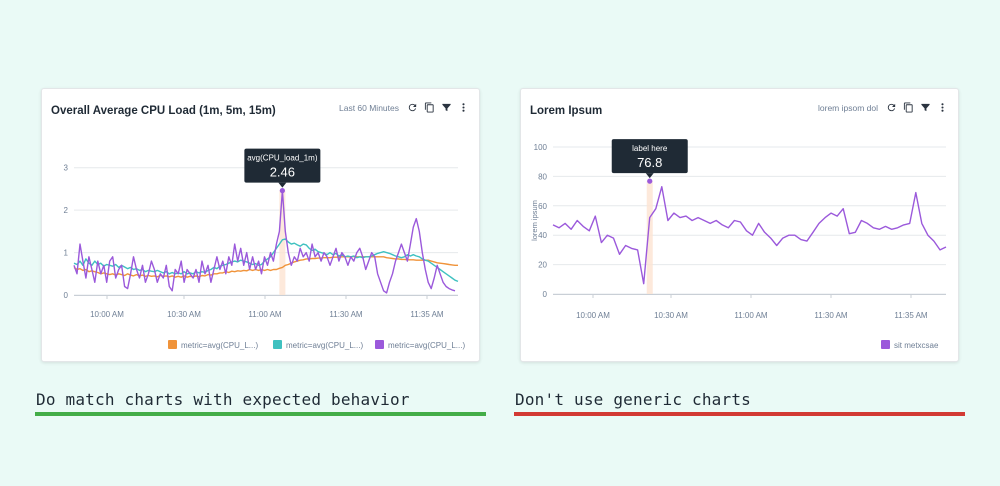 Image resolution: width=1000 pixels, height=486 pixels. I want to click on card-toolbar: Last 60 Minutes, so click(404, 107).